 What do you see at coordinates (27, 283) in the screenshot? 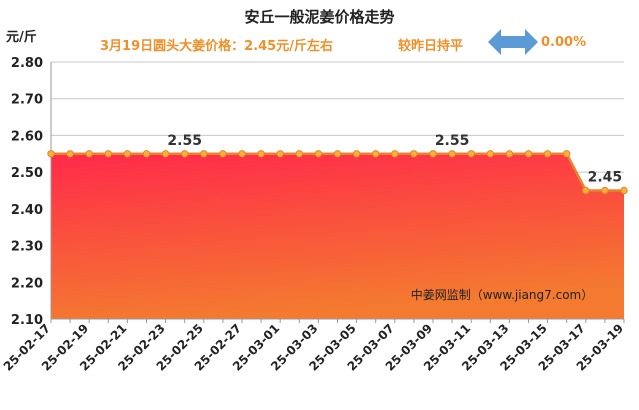
I see `y-tick-label: 2.20` at bounding box center [27, 283].